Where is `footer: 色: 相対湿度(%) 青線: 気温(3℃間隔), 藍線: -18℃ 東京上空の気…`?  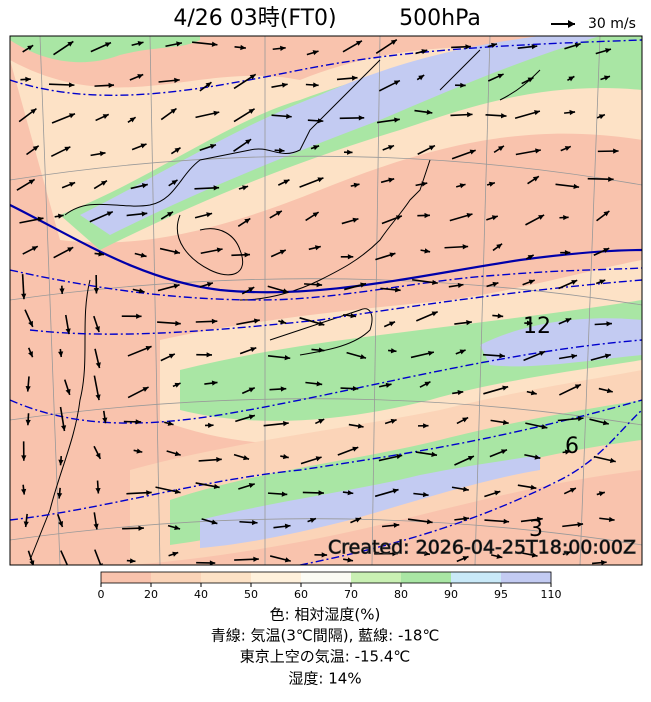 footer: 色: 相対湿度(%) 青線: 気温(3℃間隔), 藍線: -18℃ 東京上空の気… is located at coordinates (325, 647).